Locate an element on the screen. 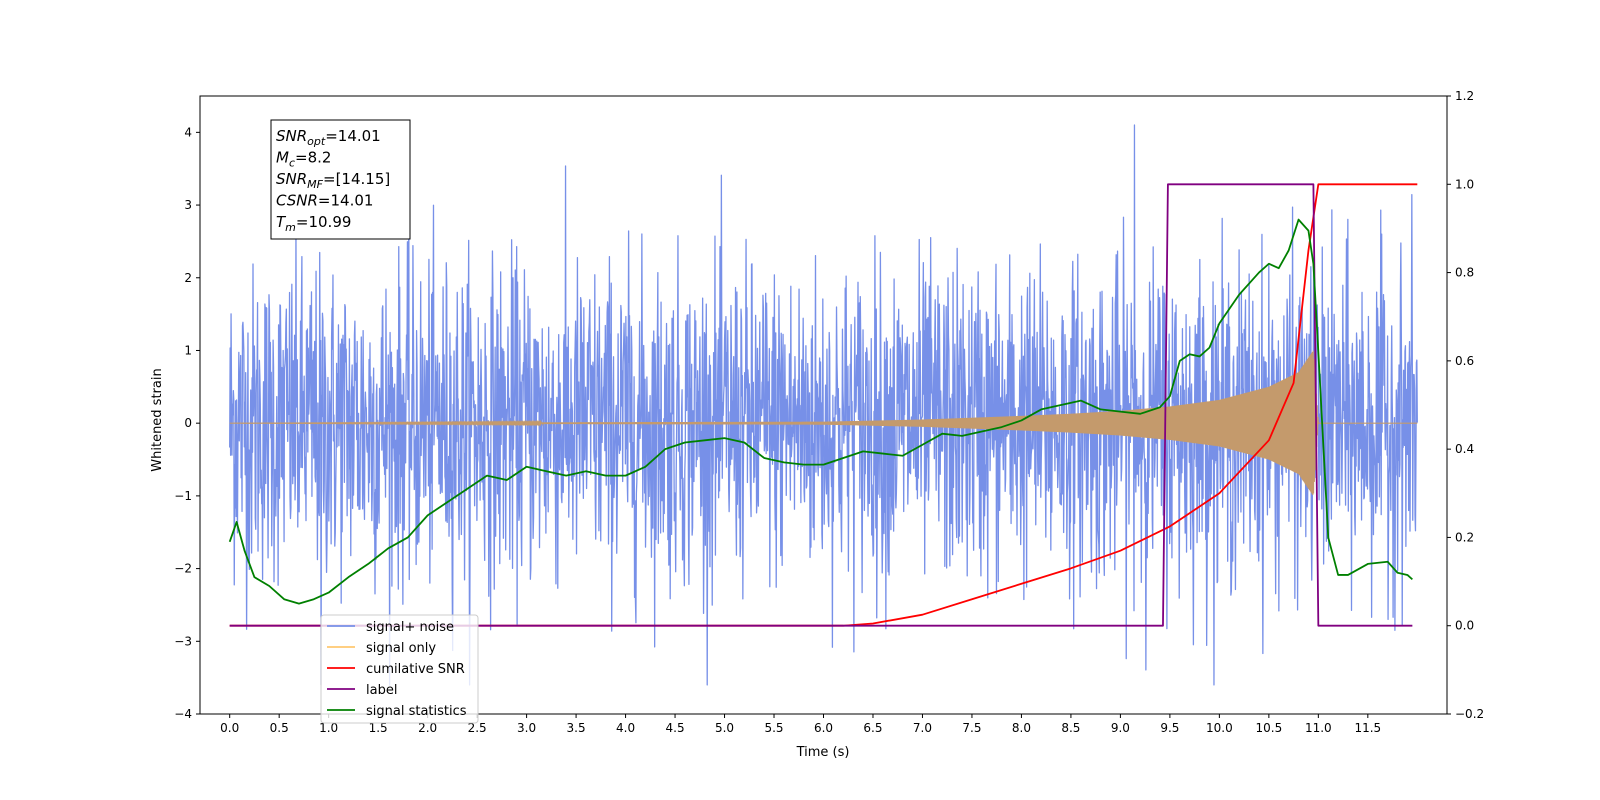 The height and width of the screenshot is (800, 1600). legend-label-cumilative-snr: cumilative SNR is located at coordinates (415, 669).